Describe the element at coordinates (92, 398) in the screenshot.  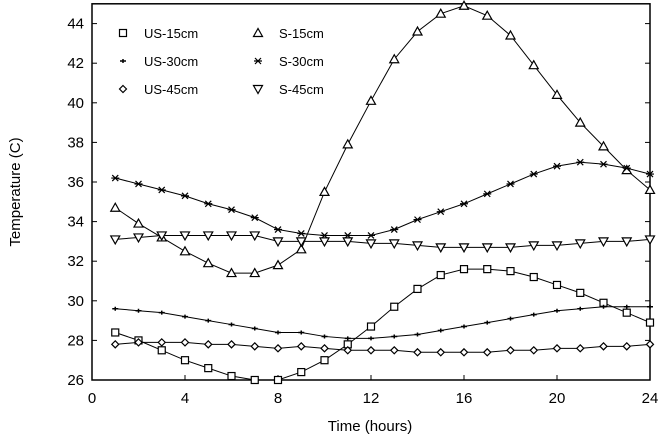
I see `x-tick-label: 0` at that location.